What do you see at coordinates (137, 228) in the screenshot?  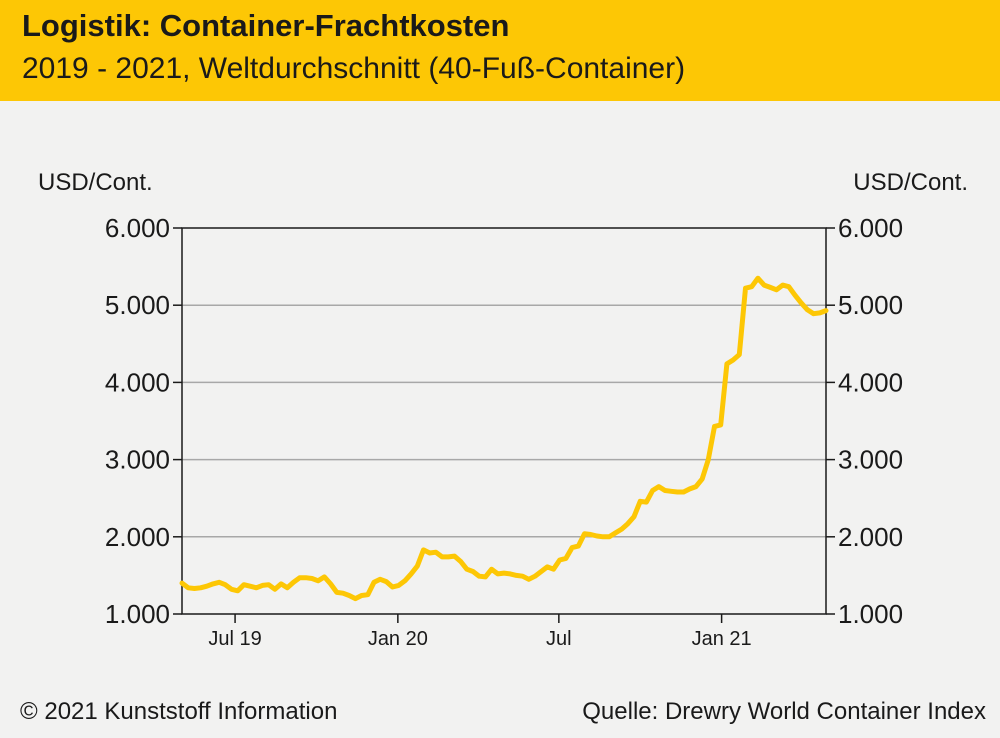 I see `y-tick-label-left: 6.000` at bounding box center [137, 228].